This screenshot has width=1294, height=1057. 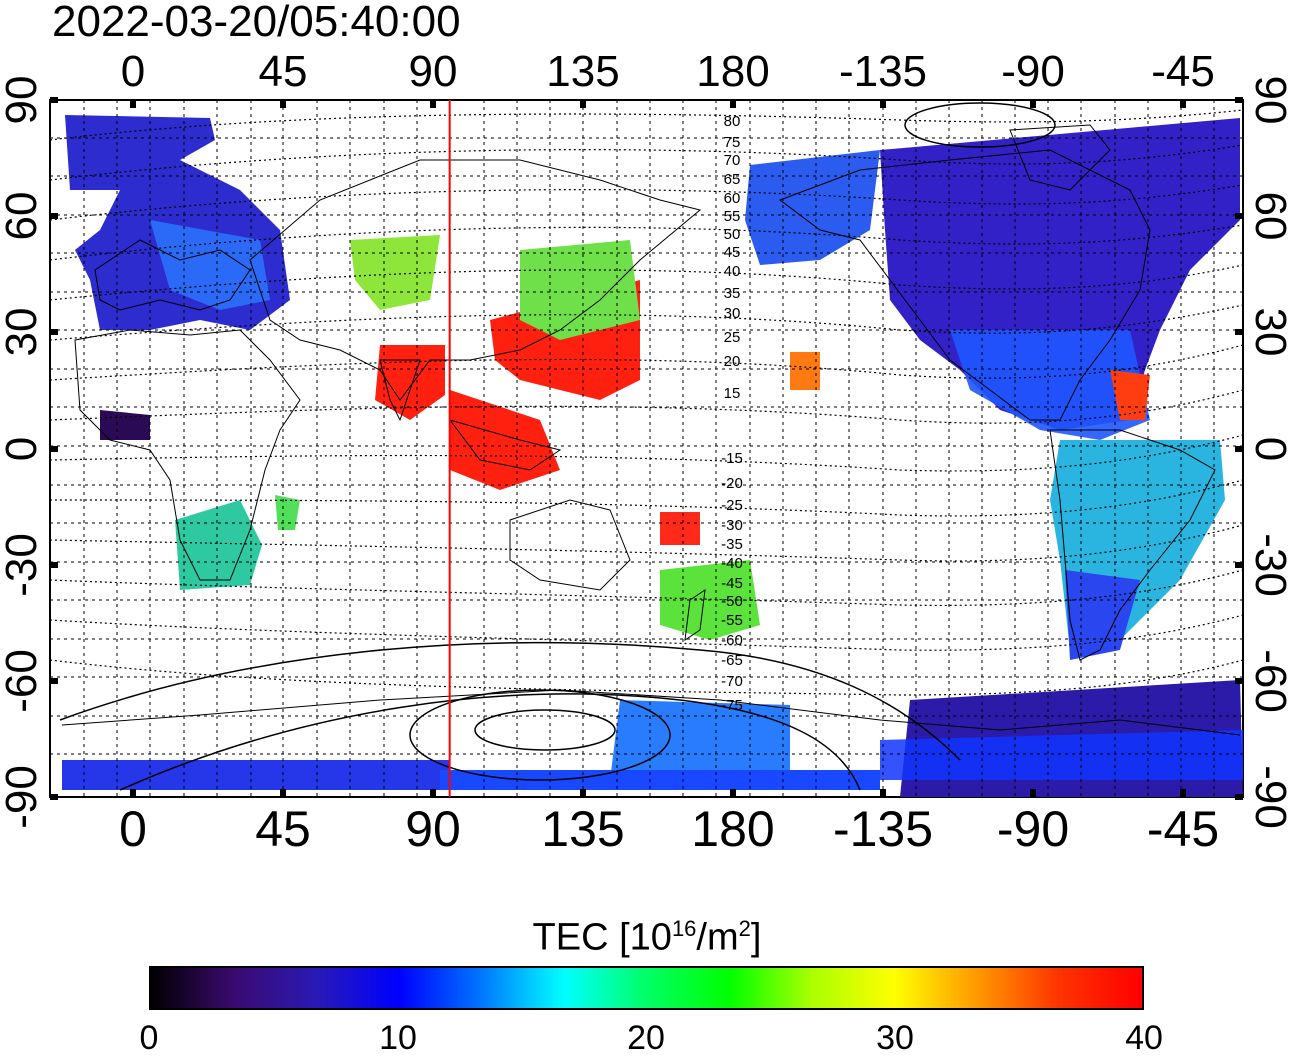 What do you see at coordinates (256, 23) in the screenshot?
I see `timestamp-title: 2022-03-20/05:40:00` at bounding box center [256, 23].